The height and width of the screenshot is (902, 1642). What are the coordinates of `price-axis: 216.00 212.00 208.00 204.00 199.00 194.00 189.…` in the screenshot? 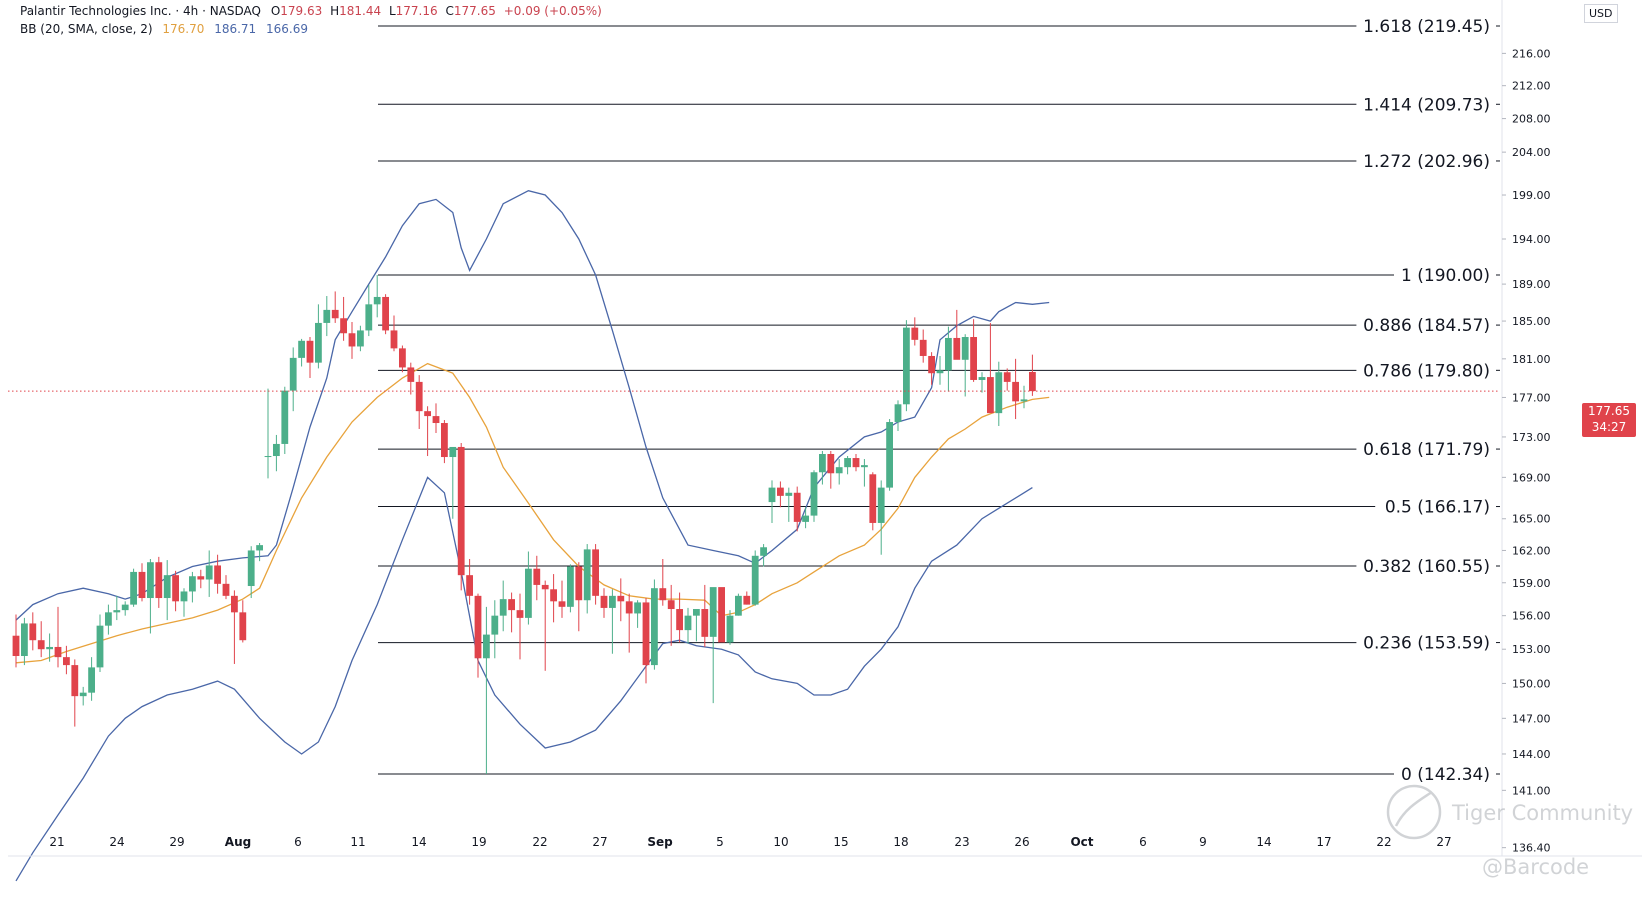 It's located at (1526, 428).